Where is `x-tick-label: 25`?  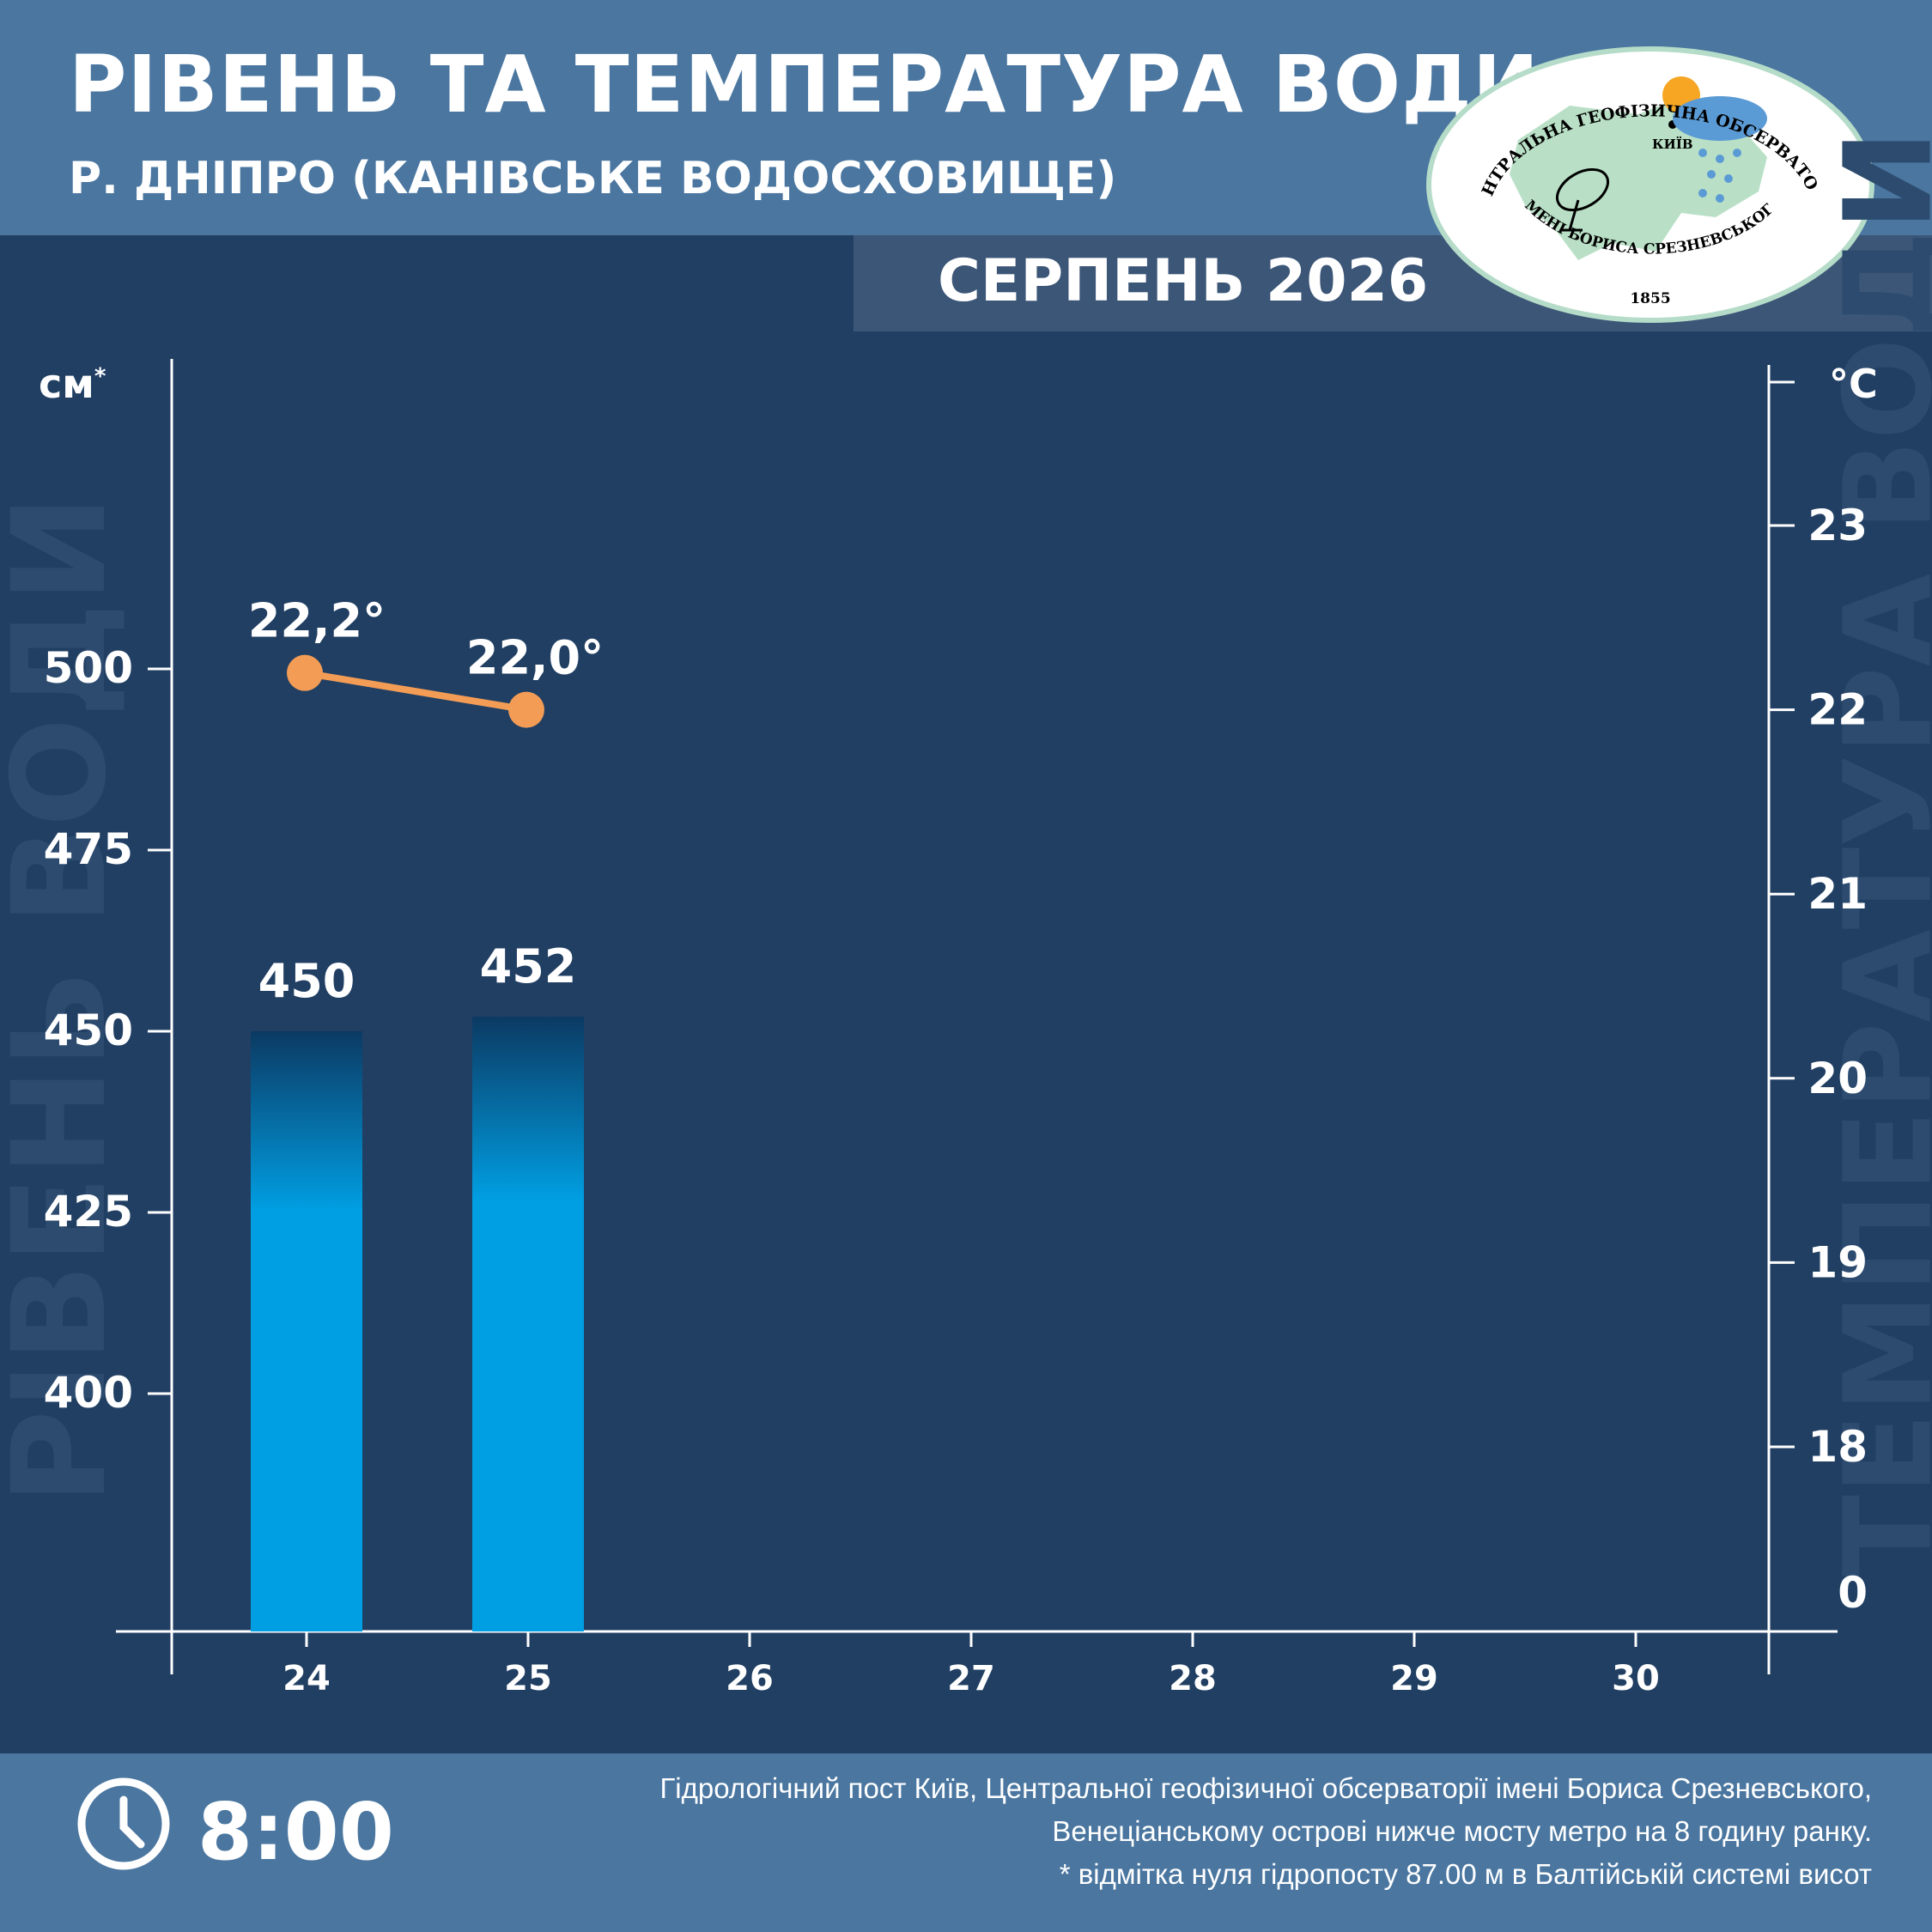
x-tick-label: 25 is located at coordinates (528, 1678).